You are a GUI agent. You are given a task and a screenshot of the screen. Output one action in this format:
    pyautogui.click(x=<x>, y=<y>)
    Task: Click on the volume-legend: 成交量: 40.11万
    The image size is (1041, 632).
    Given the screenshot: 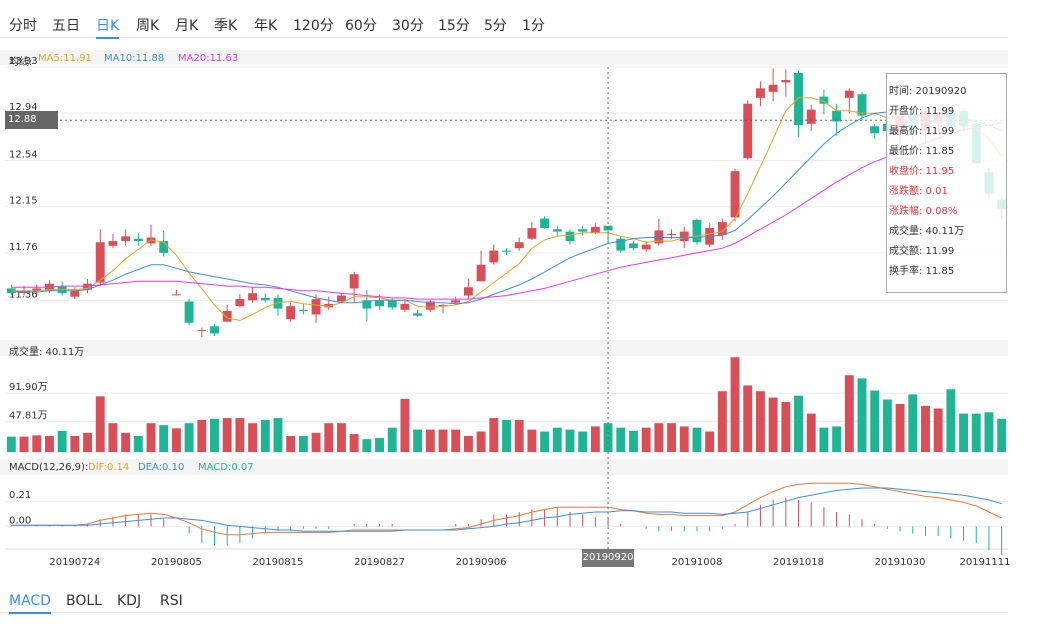 What is the action you would take?
    pyautogui.click(x=504, y=349)
    